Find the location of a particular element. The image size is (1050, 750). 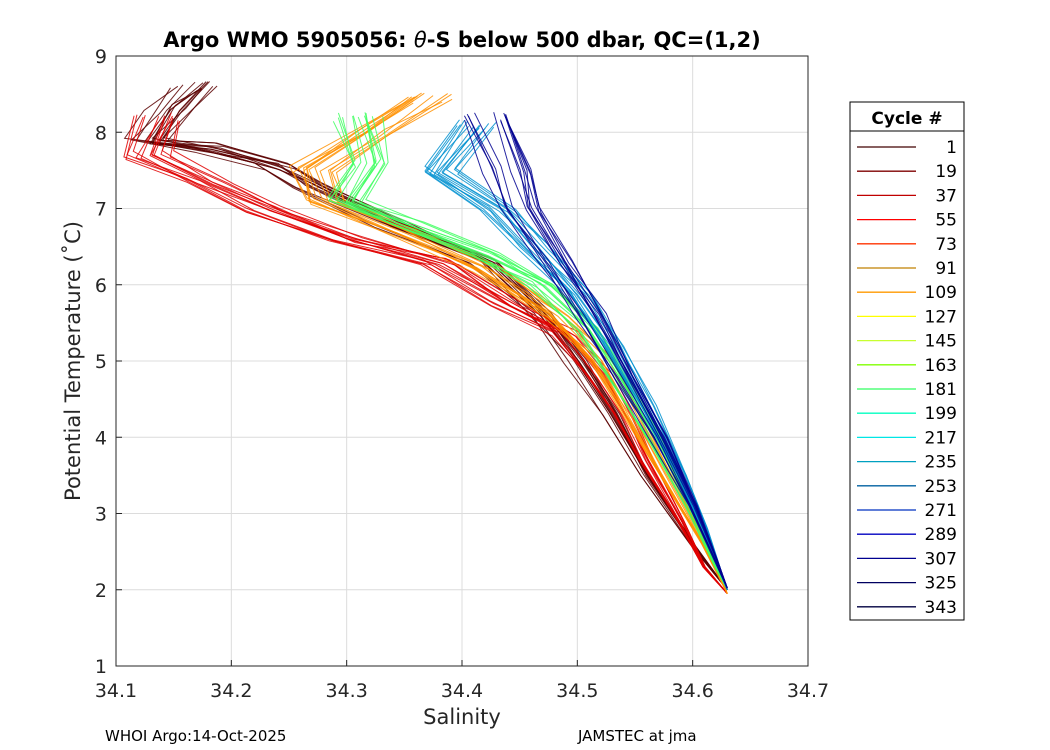

y-tick-label: 6 is located at coordinates (101, 286).